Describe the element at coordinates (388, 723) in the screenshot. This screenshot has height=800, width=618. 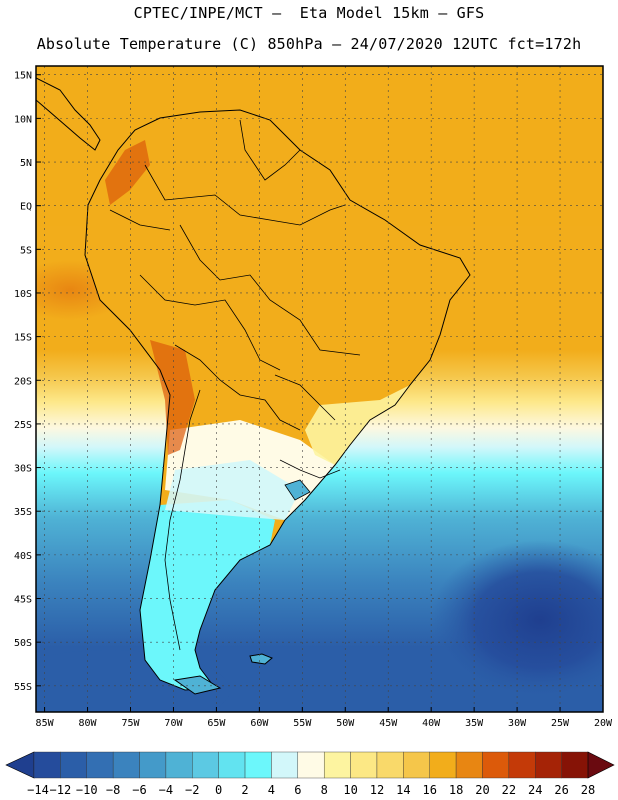
I see `lon-tick-label: 45W` at that location.